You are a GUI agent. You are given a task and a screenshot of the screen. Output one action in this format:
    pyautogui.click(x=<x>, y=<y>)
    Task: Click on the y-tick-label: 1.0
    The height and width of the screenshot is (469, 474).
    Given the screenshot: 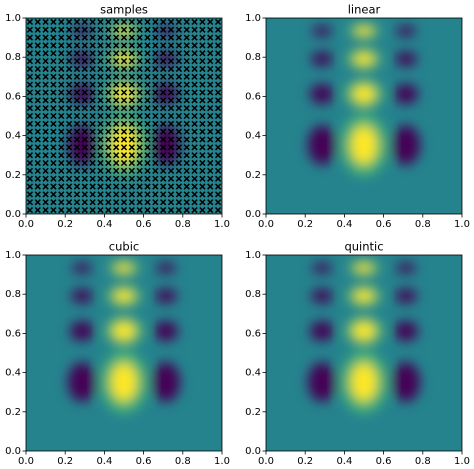 What is the action you would take?
    pyautogui.click(x=13, y=255)
    